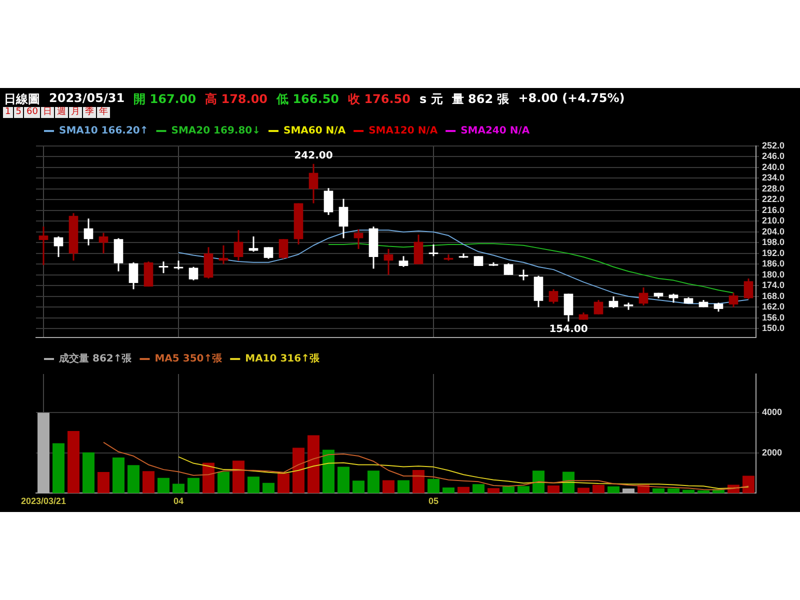 The height and width of the screenshot is (600, 800). Describe the element at coordinates (178, 501) in the screenshot. I see `x-tick-label: 04` at that location.